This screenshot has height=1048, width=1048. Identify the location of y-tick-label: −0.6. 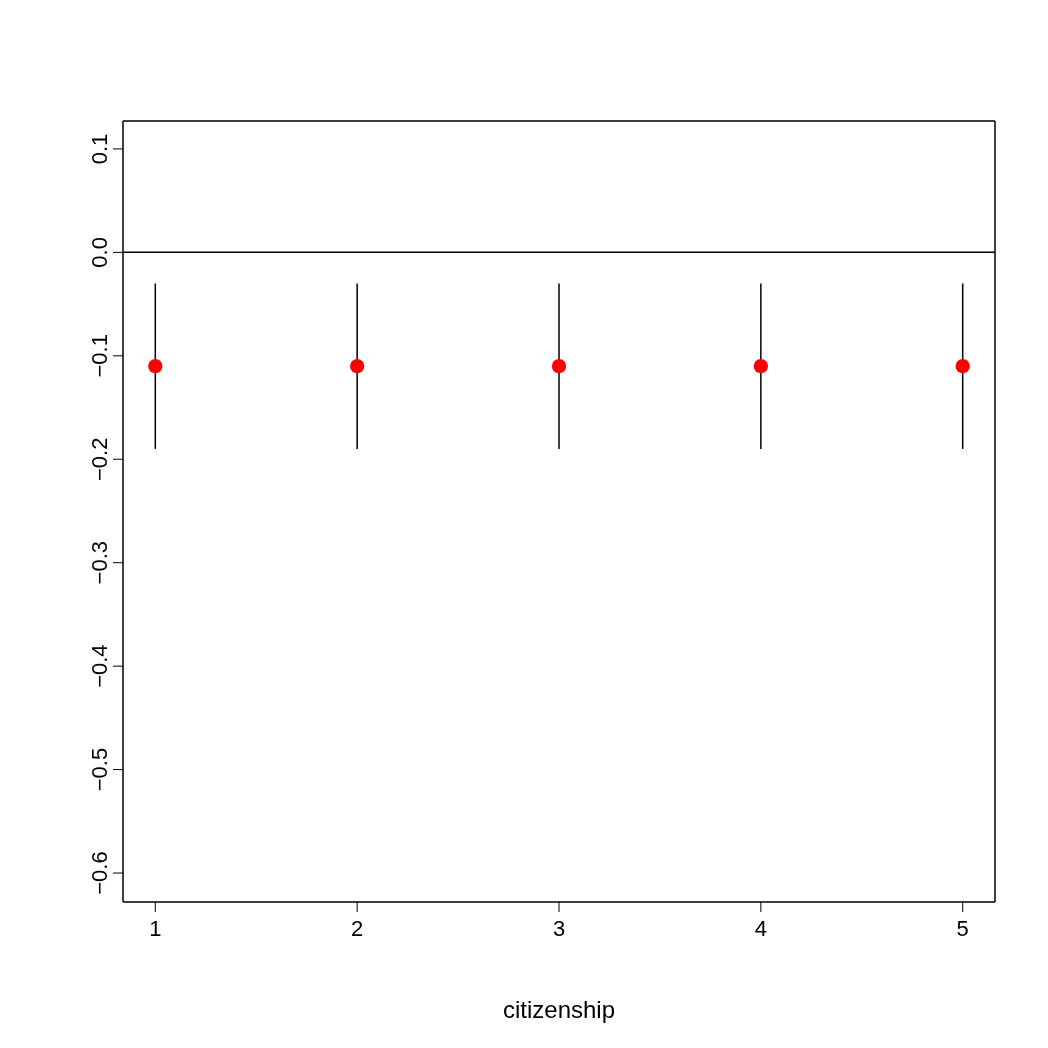
(99, 873).